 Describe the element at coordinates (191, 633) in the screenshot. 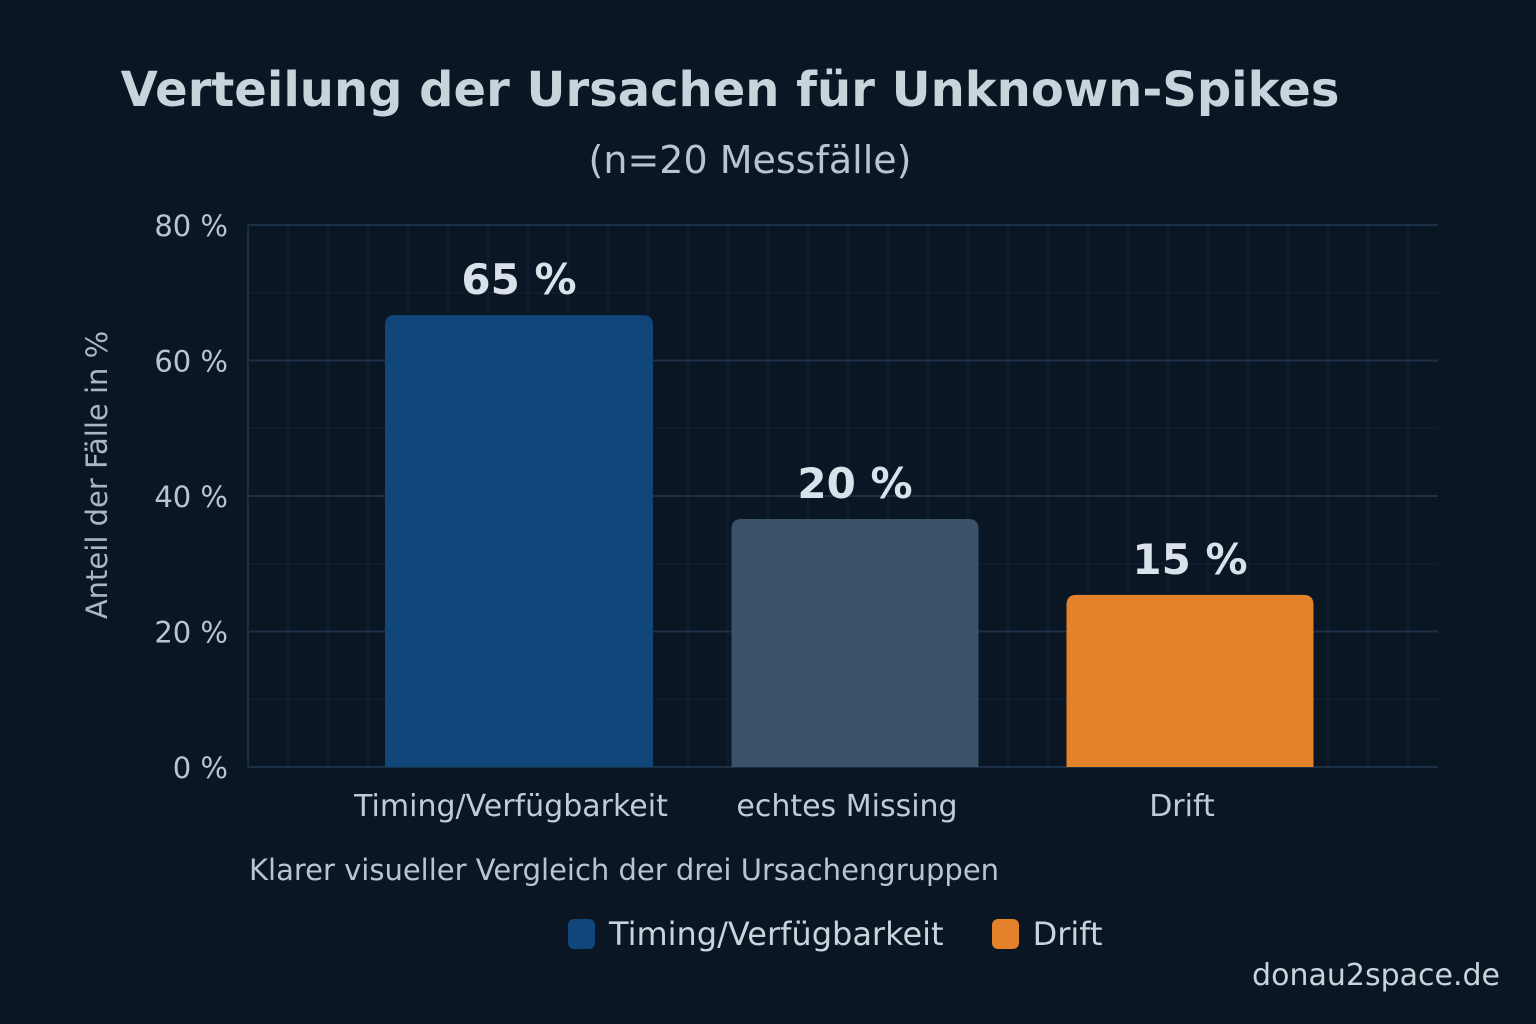

I see `y-tick-label: 20 %` at that location.